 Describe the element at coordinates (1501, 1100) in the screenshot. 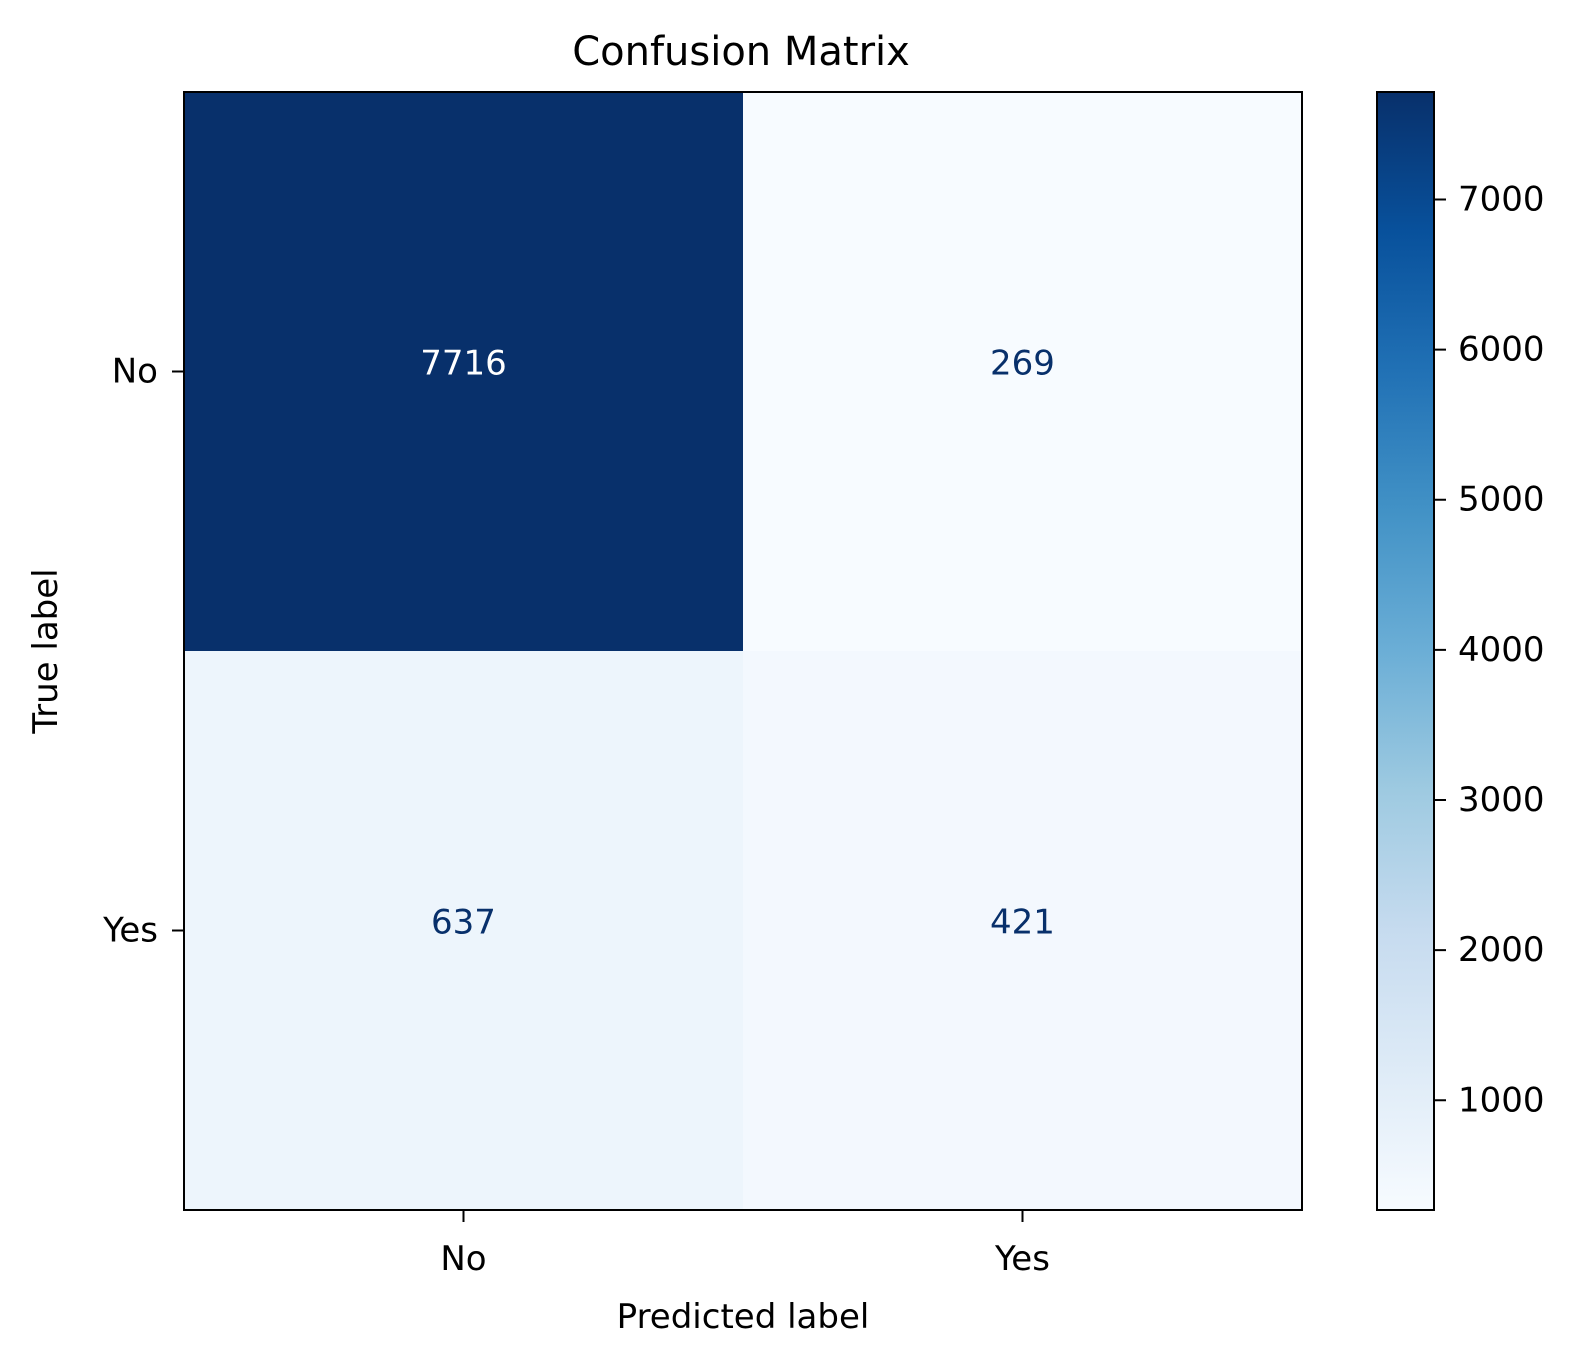

I see `colorbar-tick-label: 1000` at that location.